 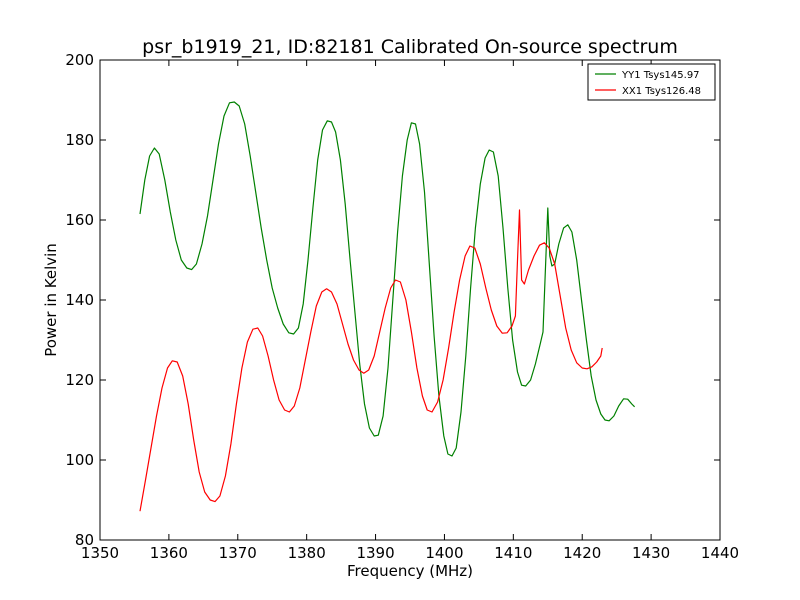 I want to click on x-tick-label-5: 1400, so click(x=444, y=553).